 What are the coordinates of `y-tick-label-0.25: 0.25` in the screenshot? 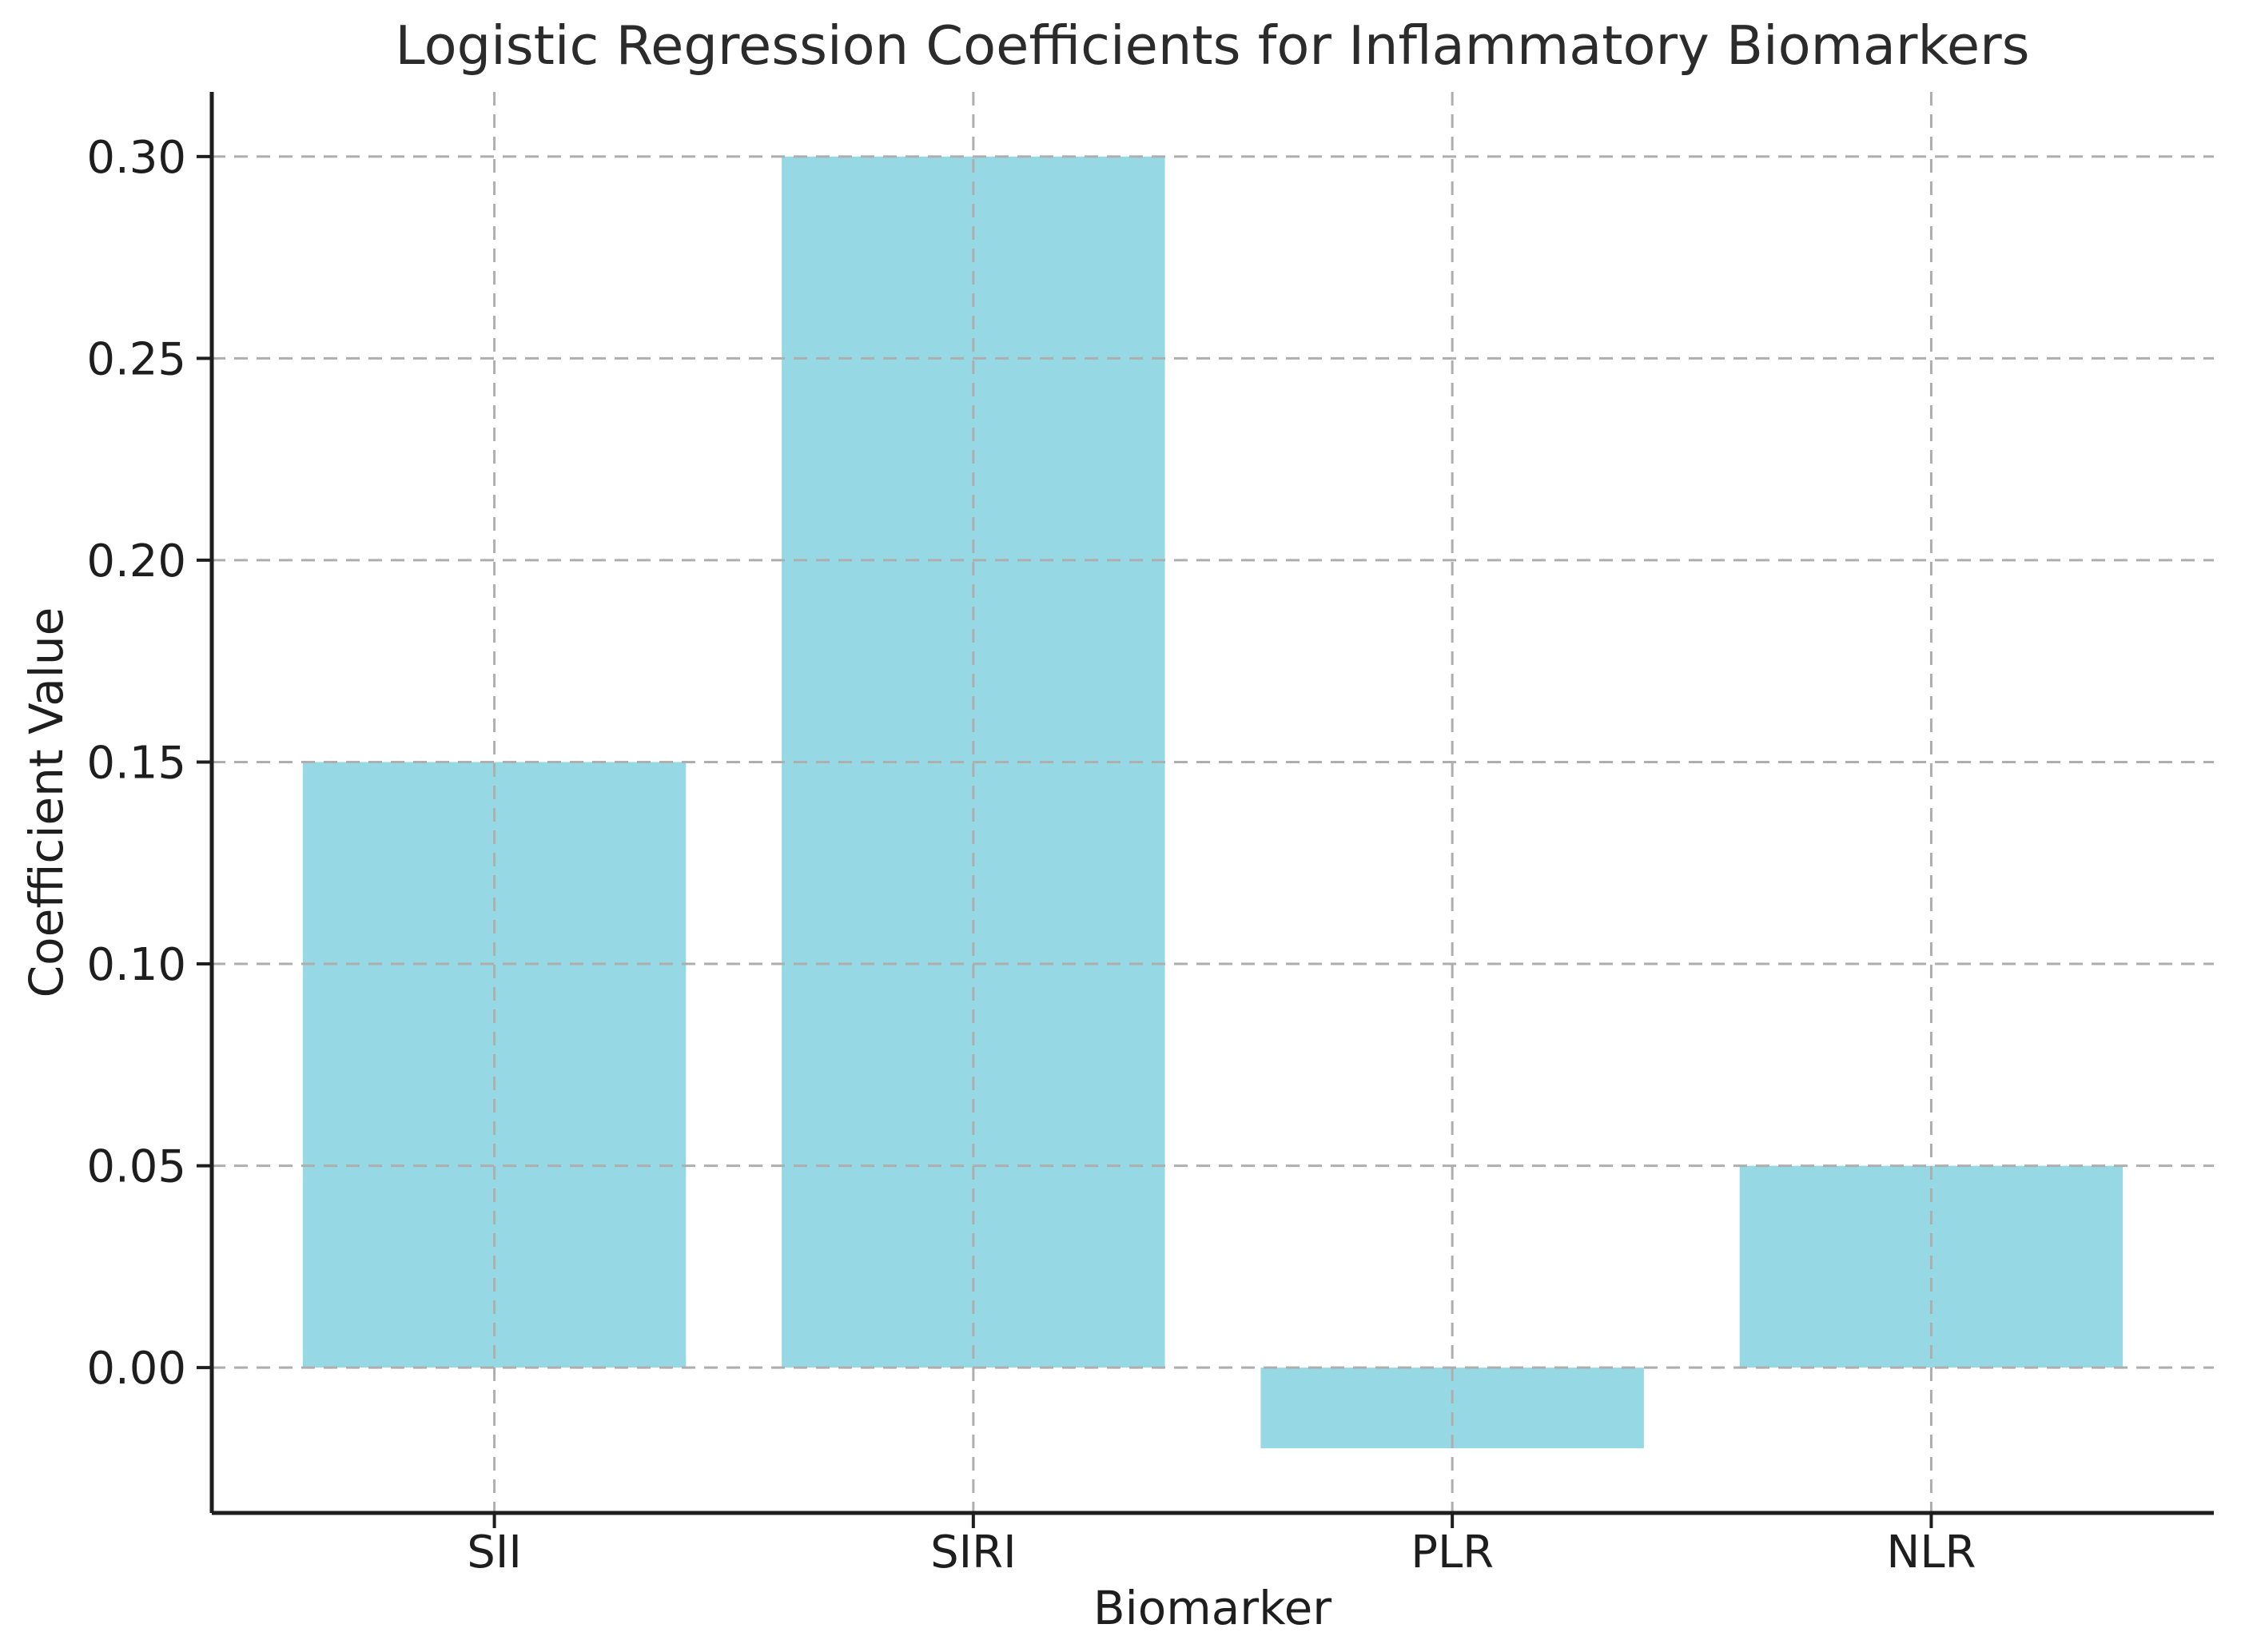 It's located at (136, 359).